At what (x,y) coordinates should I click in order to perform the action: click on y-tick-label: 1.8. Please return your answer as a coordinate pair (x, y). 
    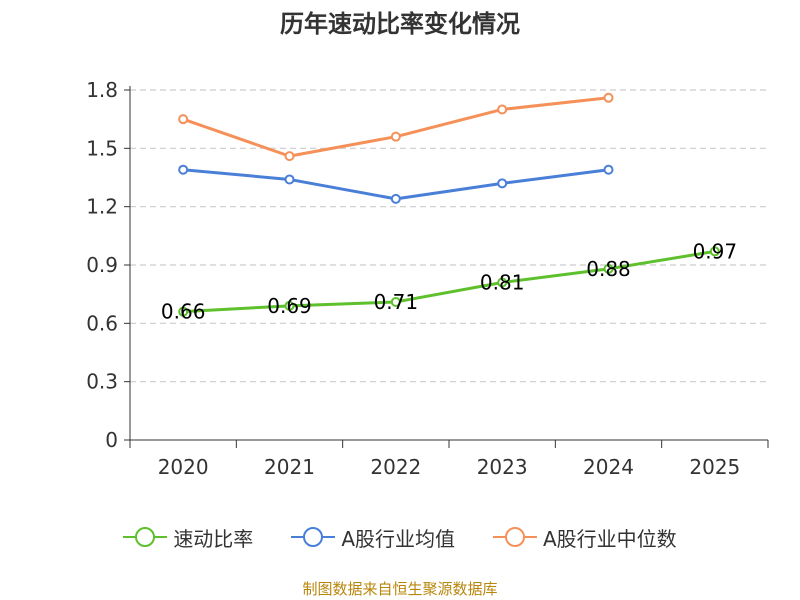
    Looking at the image, I should click on (102, 90).